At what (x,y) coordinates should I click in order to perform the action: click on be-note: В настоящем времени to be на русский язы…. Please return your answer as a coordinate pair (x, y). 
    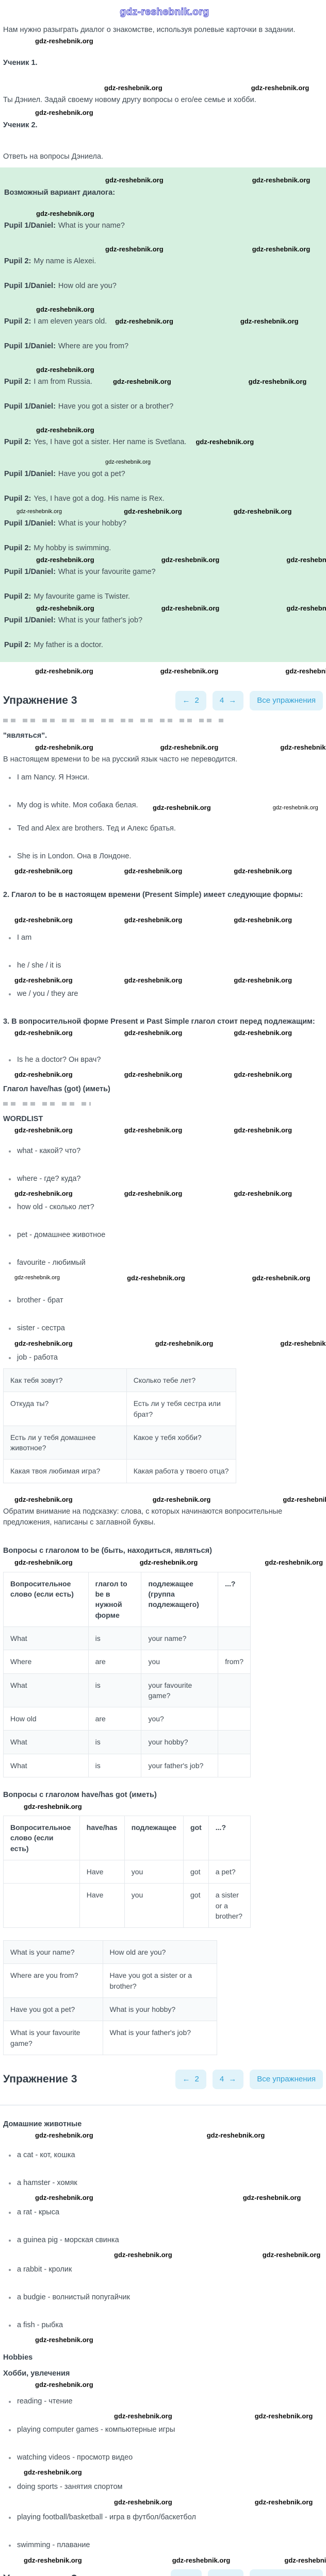
    Looking at the image, I should click on (120, 759).